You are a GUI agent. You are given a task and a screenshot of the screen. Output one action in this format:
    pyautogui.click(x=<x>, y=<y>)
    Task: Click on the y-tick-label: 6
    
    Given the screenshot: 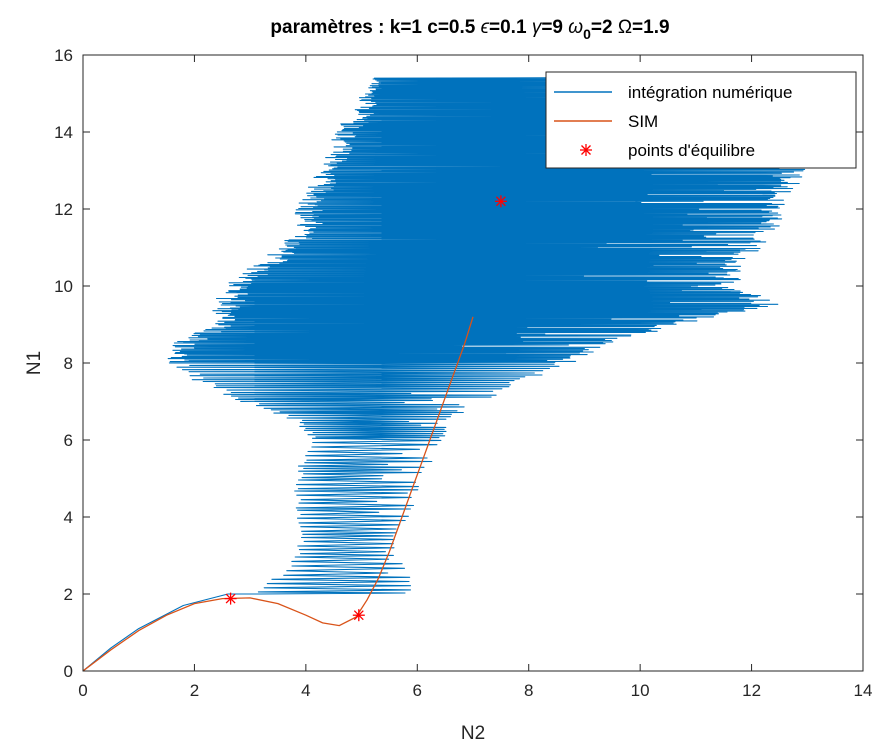 What is the action you would take?
    pyautogui.click(x=68, y=440)
    